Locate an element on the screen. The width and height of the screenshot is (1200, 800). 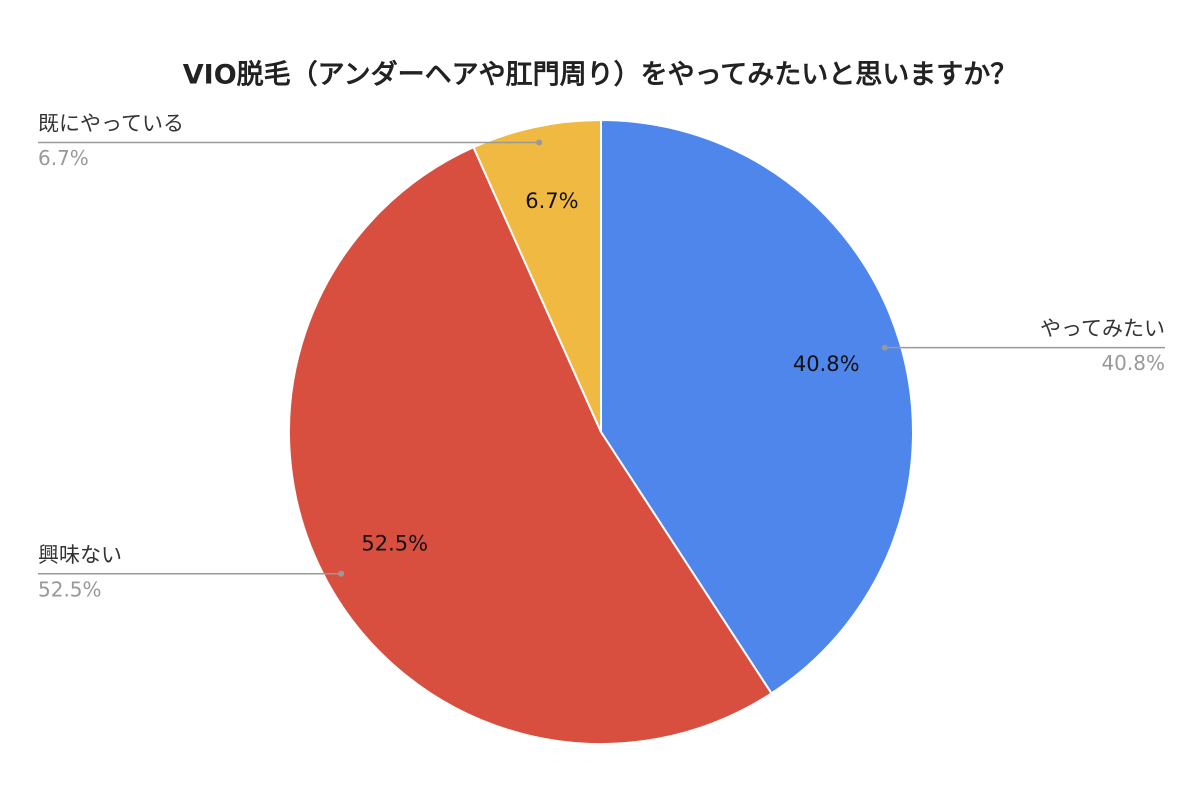
callout-name: 既にやっている is located at coordinates (111, 124).